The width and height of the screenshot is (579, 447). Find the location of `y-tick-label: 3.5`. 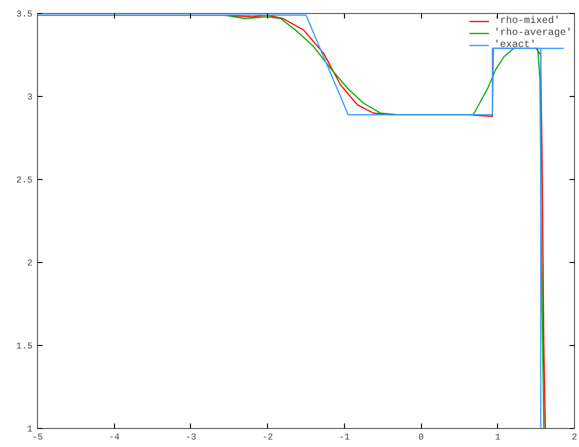

y-tick-label: 3.5 is located at coordinates (24, 15).